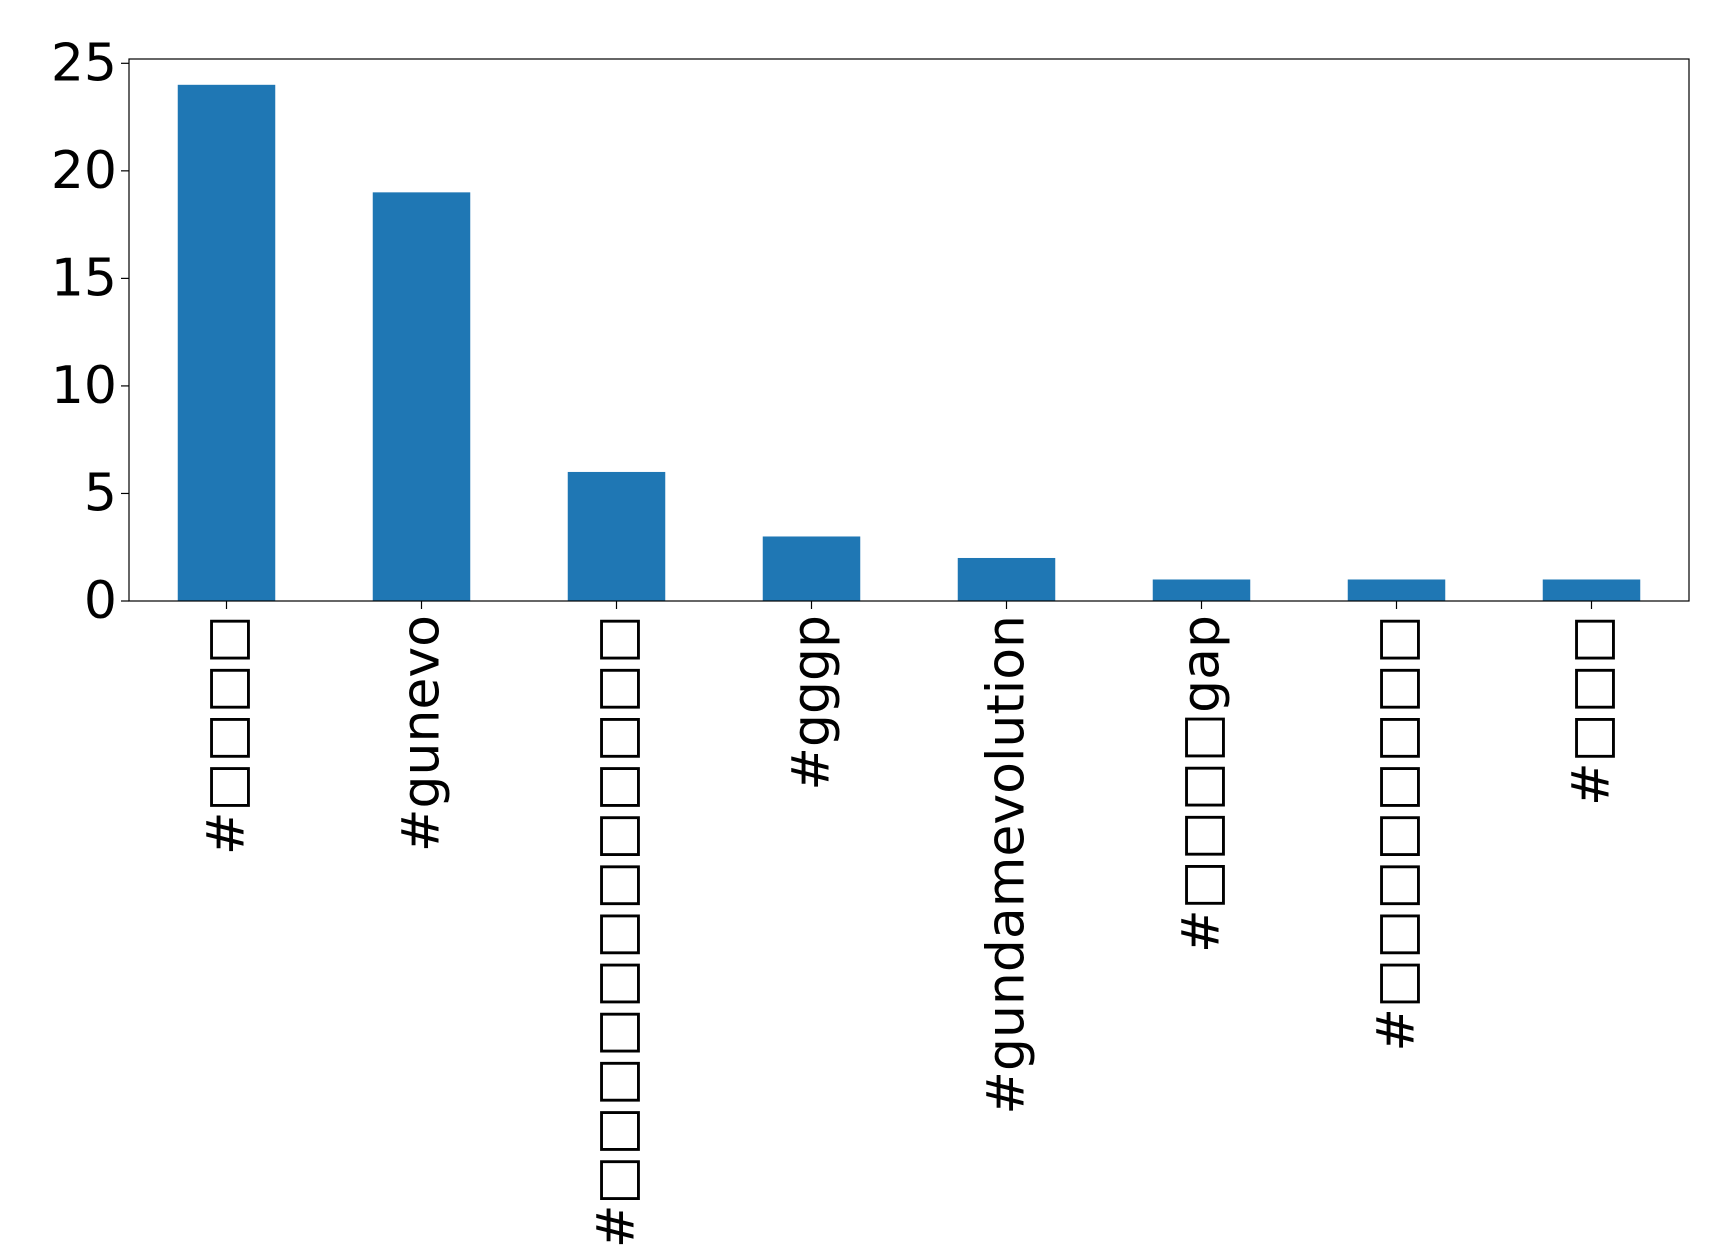  What do you see at coordinates (84, 171) in the screenshot?
I see `y-tick-label: 20` at bounding box center [84, 171].